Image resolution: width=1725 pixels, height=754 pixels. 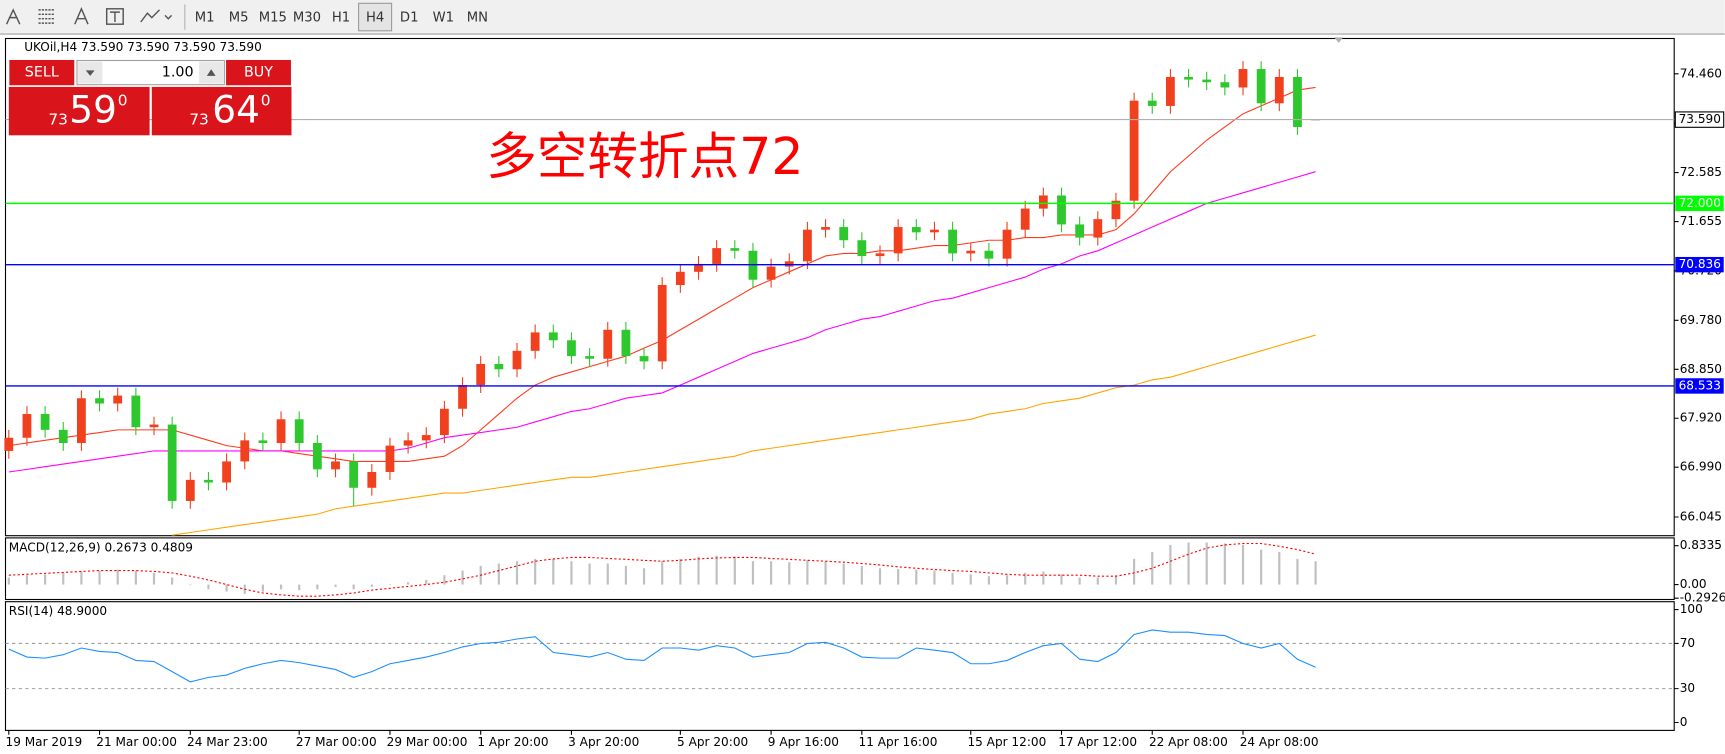 I want to click on tool-label-glyph, so click(x=115, y=17).